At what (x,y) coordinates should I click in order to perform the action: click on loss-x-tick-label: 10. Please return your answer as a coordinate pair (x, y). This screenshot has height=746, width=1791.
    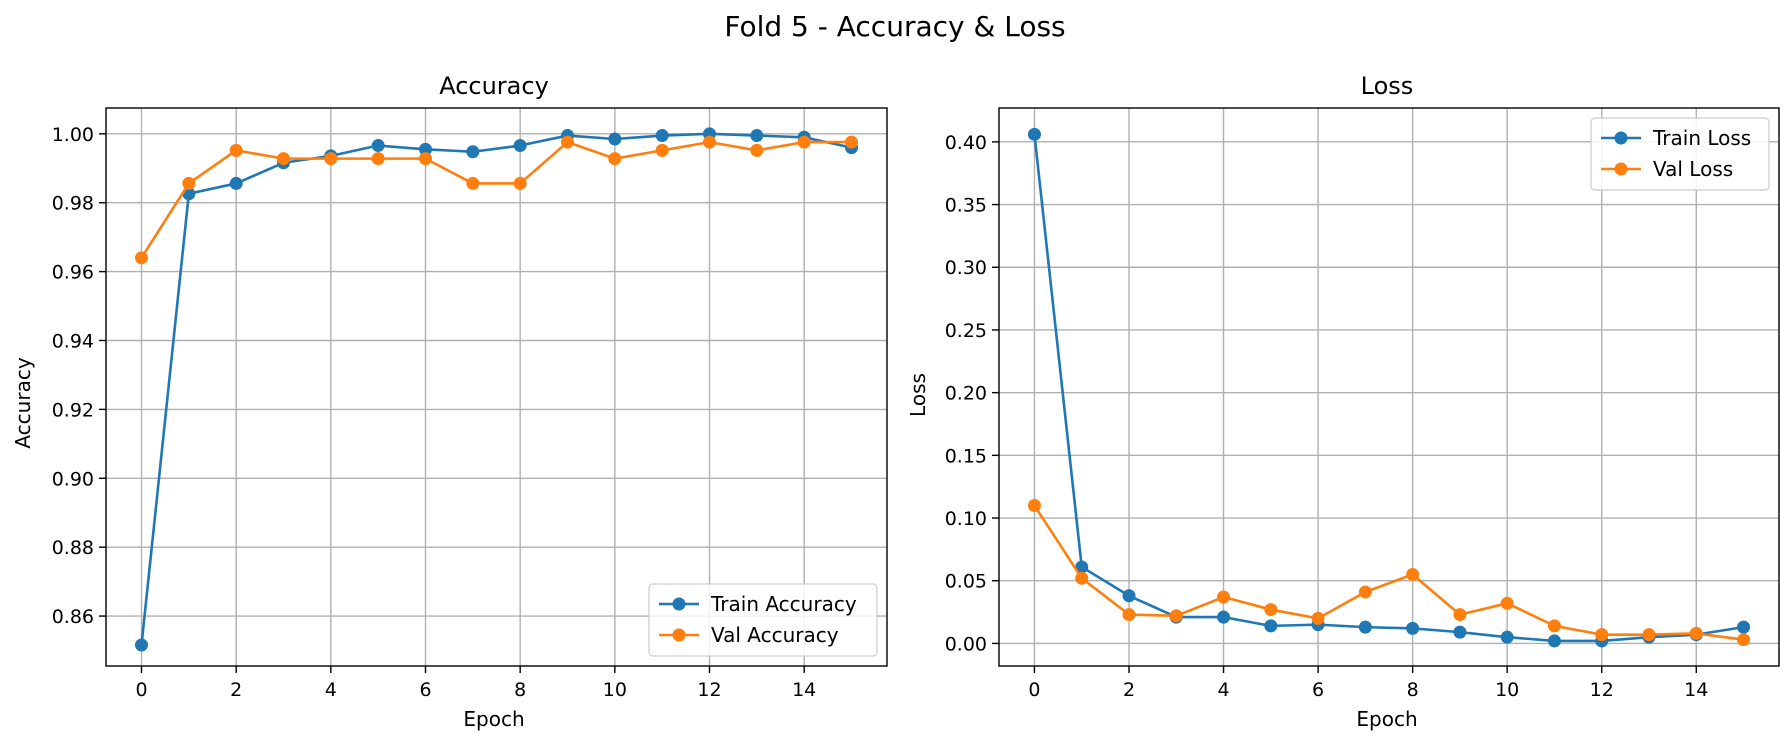
    Looking at the image, I should click on (1507, 690).